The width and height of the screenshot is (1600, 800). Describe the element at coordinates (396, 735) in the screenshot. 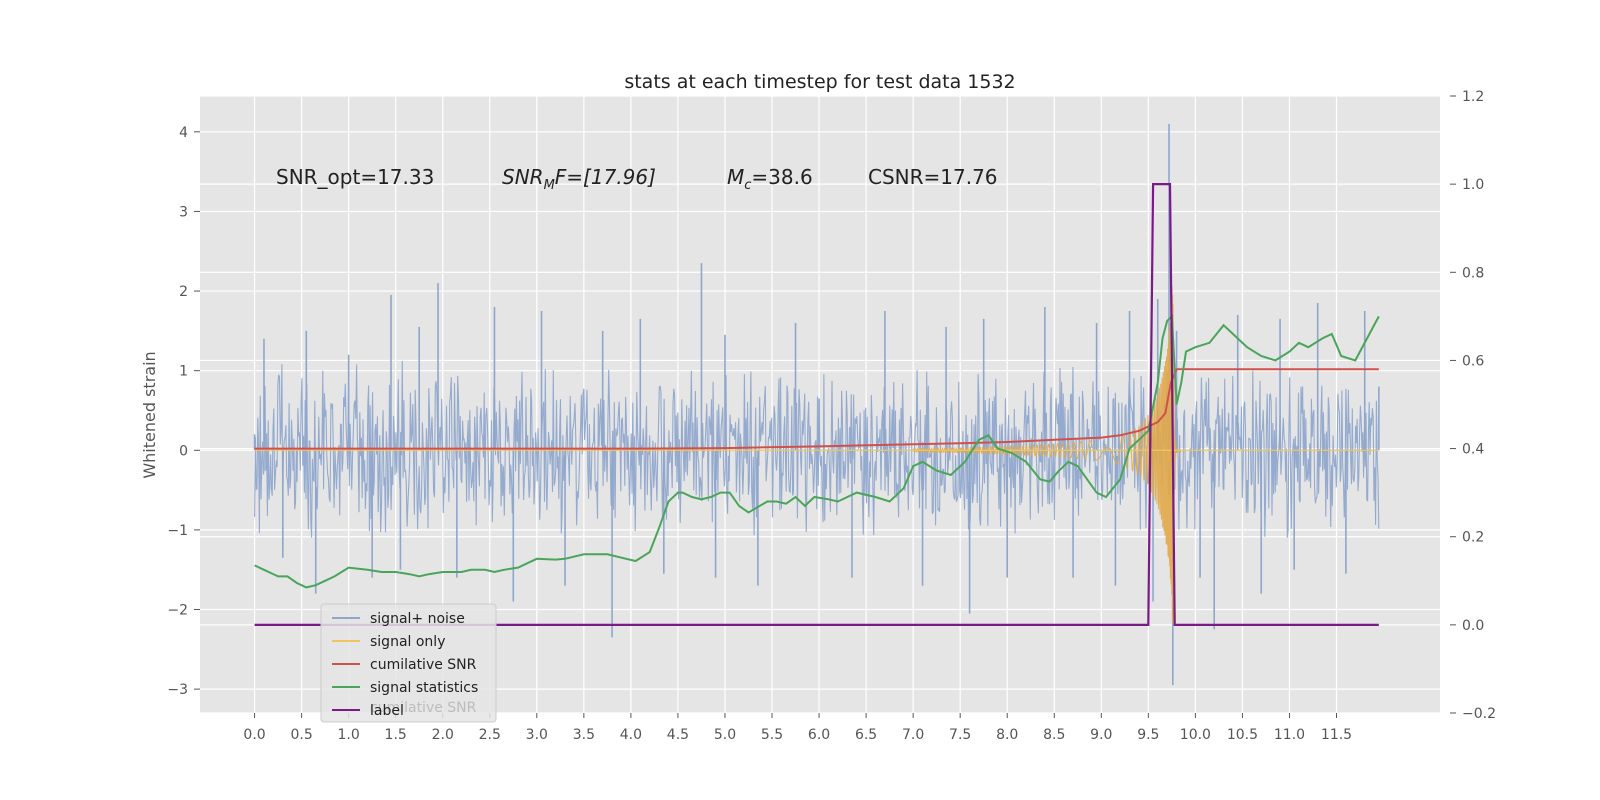

I see `x-tick-label: 1.5` at that location.